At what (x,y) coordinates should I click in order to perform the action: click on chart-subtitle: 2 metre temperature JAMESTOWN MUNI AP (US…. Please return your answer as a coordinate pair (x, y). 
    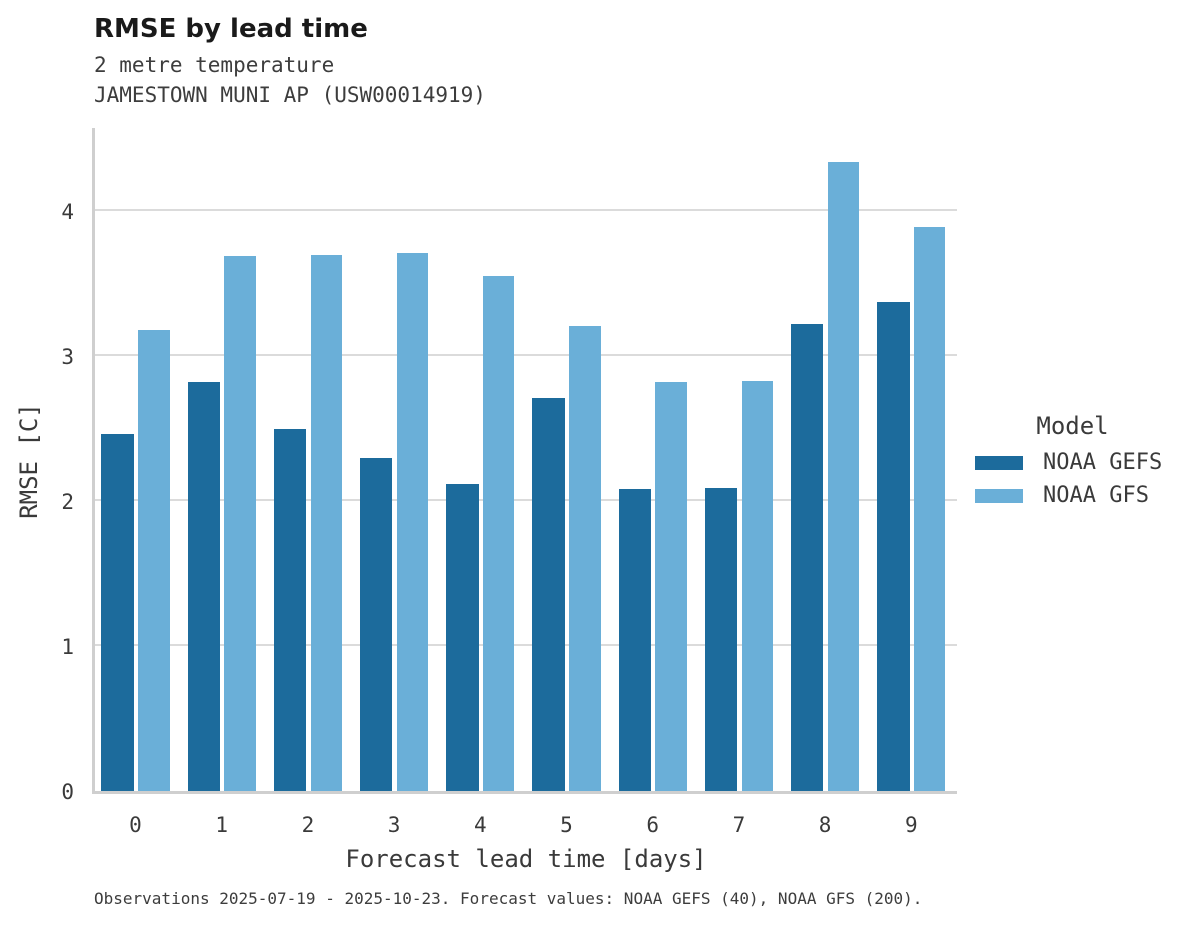
    Looking at the image, I should click on (290, 80).